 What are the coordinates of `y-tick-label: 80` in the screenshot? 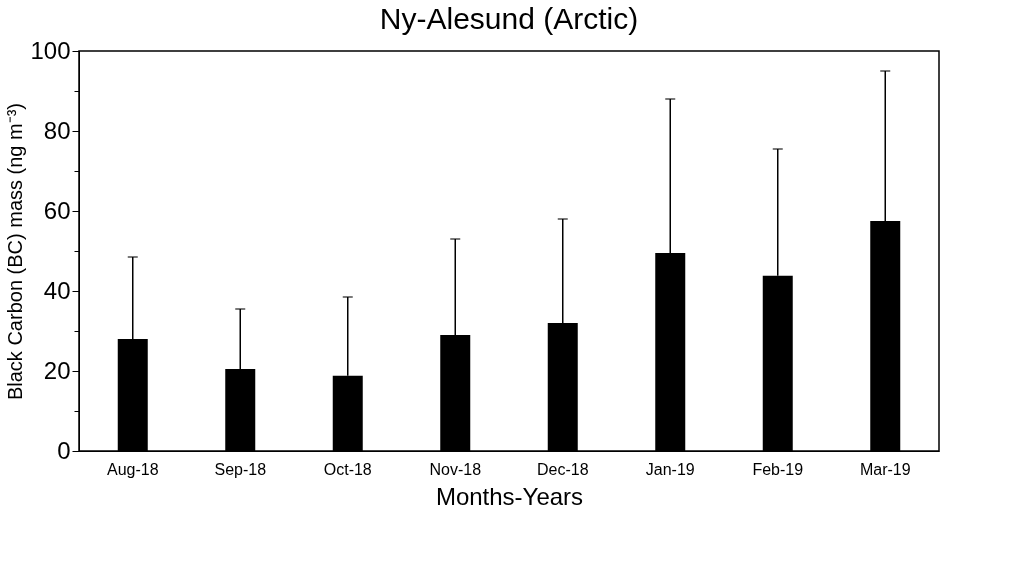 It's located at (57, 130).